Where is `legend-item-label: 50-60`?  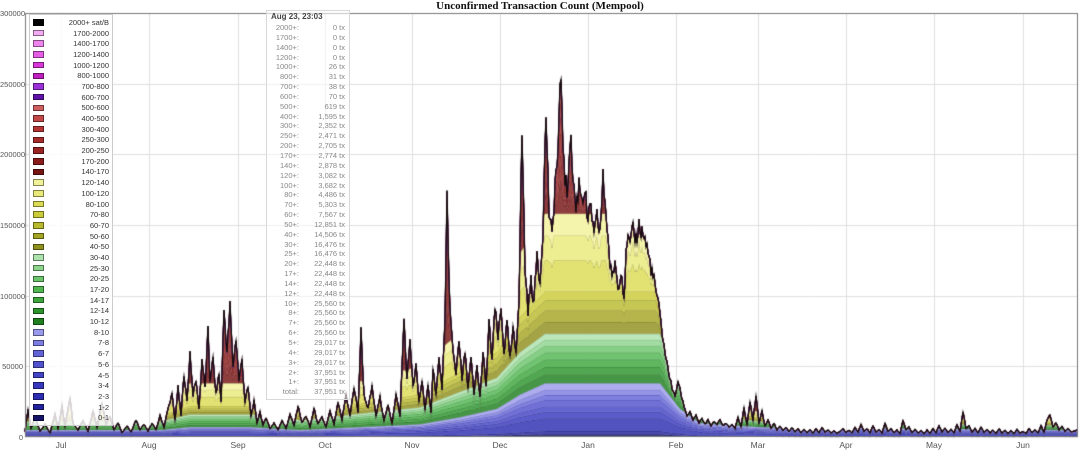
legend-item-label: 50-60 is located at coordinates (99, 236).